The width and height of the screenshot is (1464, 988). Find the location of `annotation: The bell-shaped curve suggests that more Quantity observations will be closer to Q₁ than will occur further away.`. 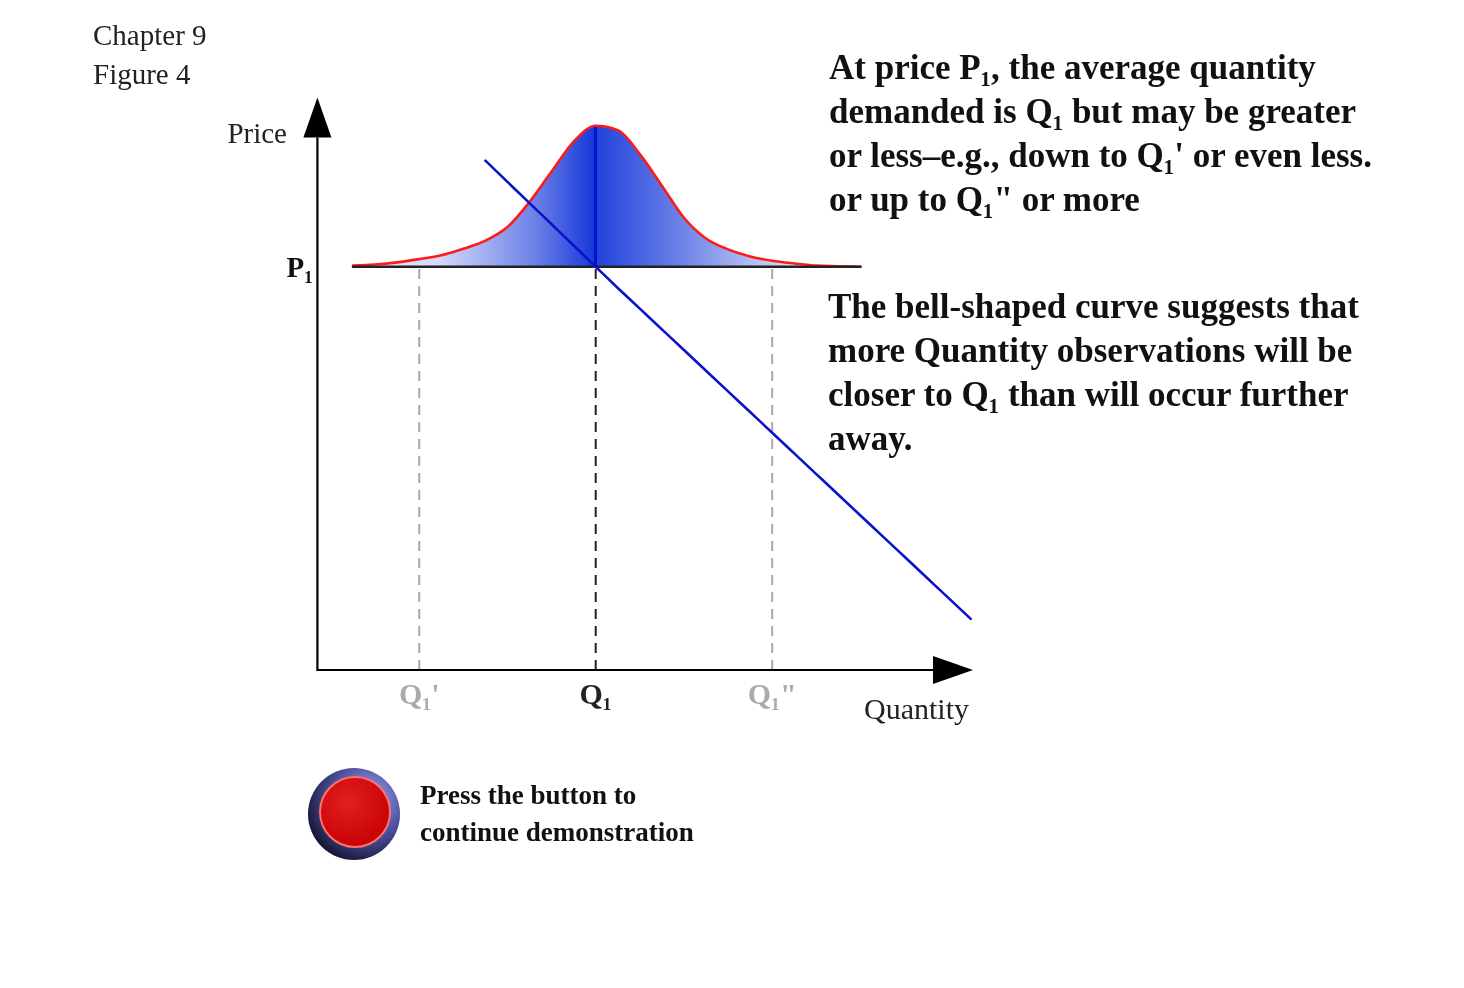

annotation: The bell-shaped curve suggests that more Quantity observations will be closer to Q₁ than will occur further away. is located at coordinates (1094, 372).